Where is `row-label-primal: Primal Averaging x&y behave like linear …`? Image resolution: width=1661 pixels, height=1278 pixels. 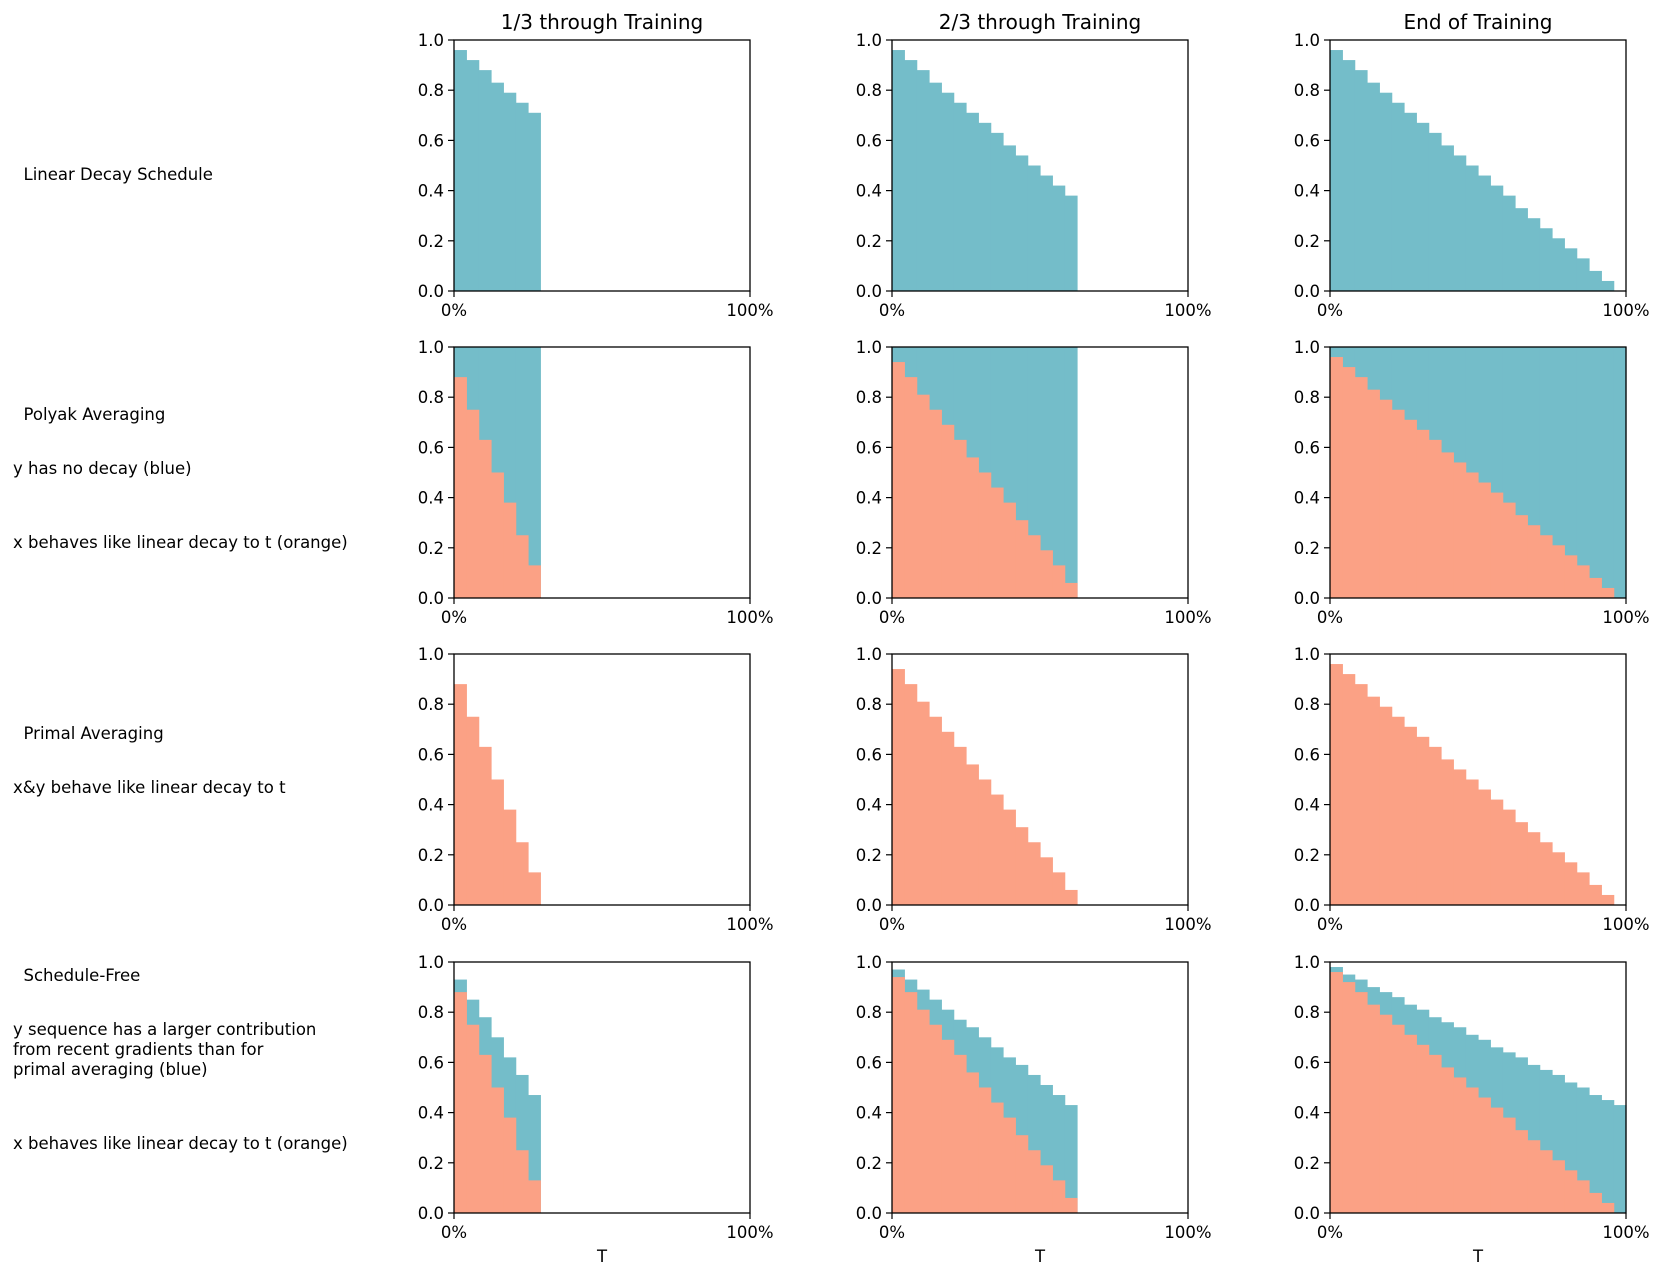 row-label-primal: Primal Averaging x&y behave like linear … is located at coordinates (149, 761).